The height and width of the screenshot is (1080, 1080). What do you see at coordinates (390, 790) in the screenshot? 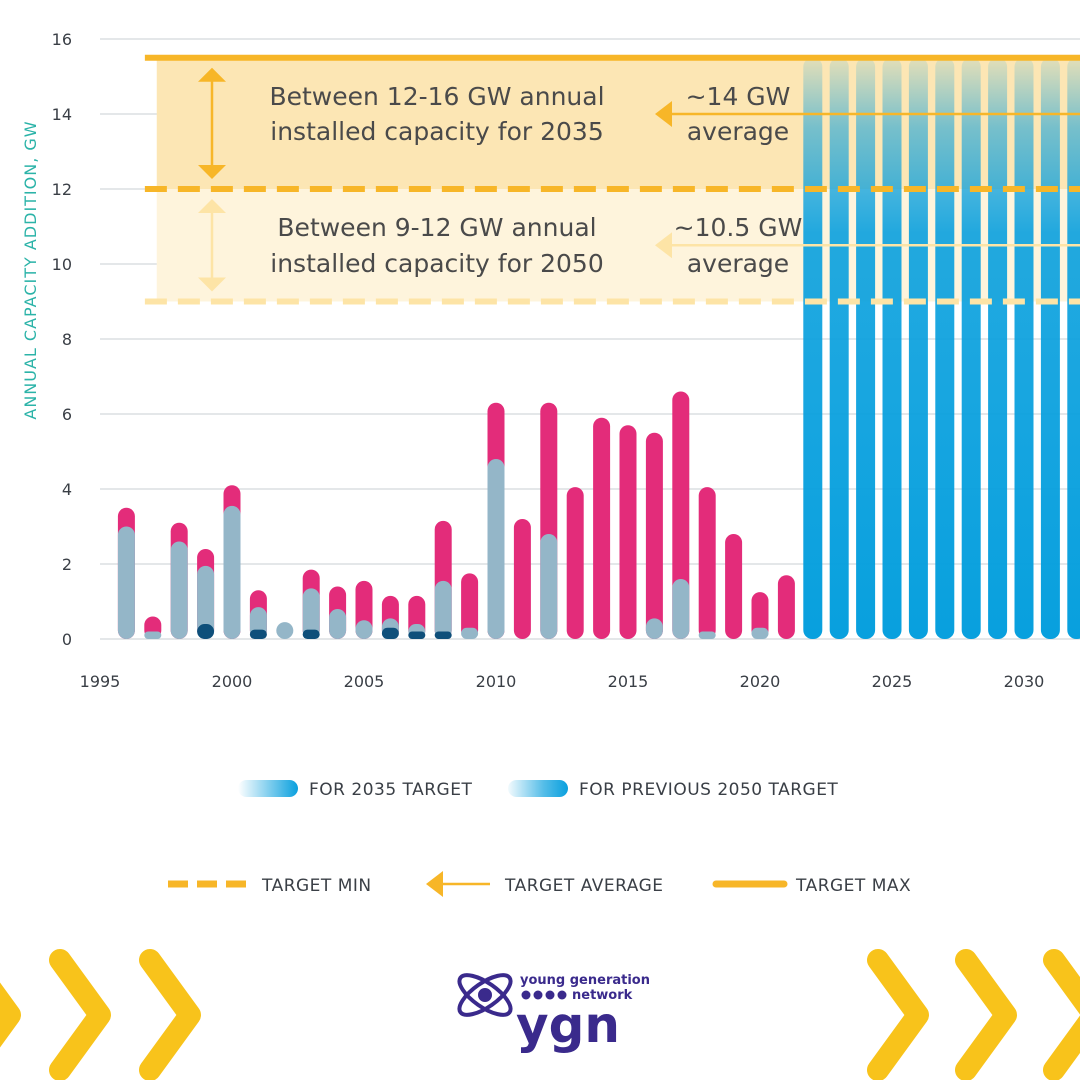
I see `legend-label-2035: FOR 2035 TARGET` at bounding box center [390, 790].